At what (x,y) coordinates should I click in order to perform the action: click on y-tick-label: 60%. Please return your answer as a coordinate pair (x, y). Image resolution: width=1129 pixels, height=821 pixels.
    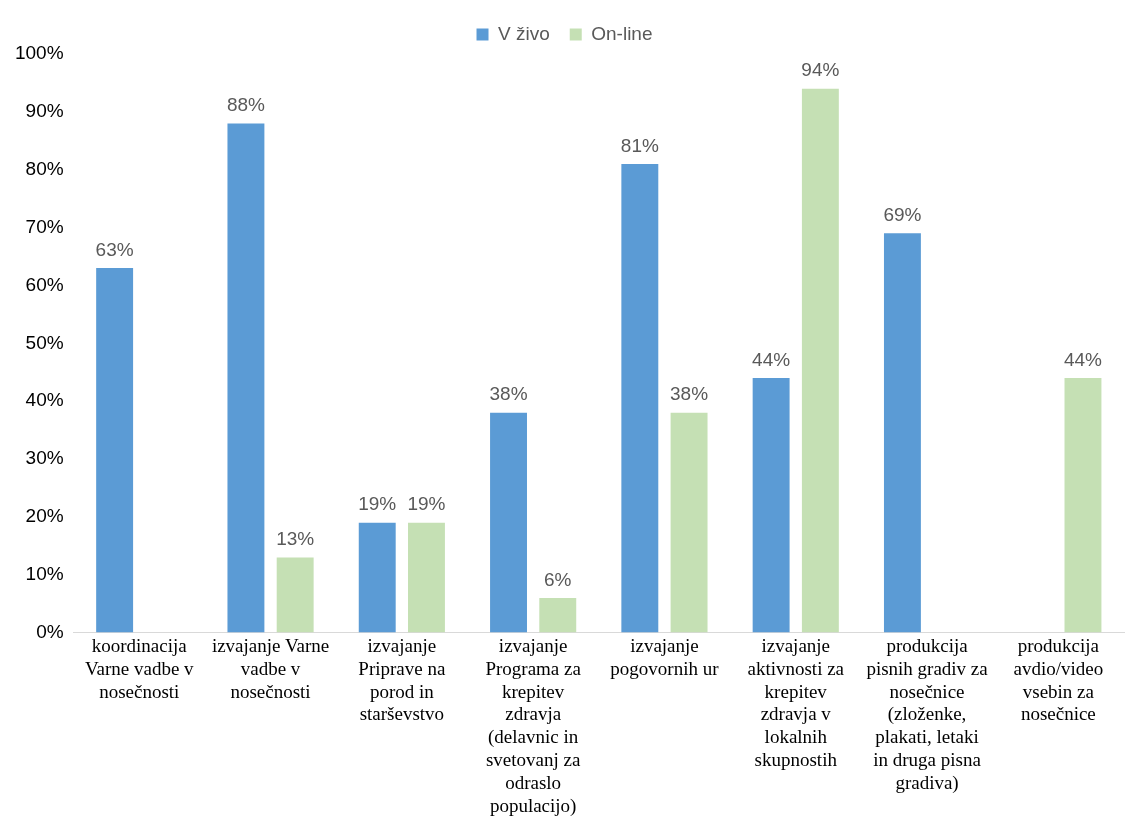
    Looking at the image, I should click on (44, 284).